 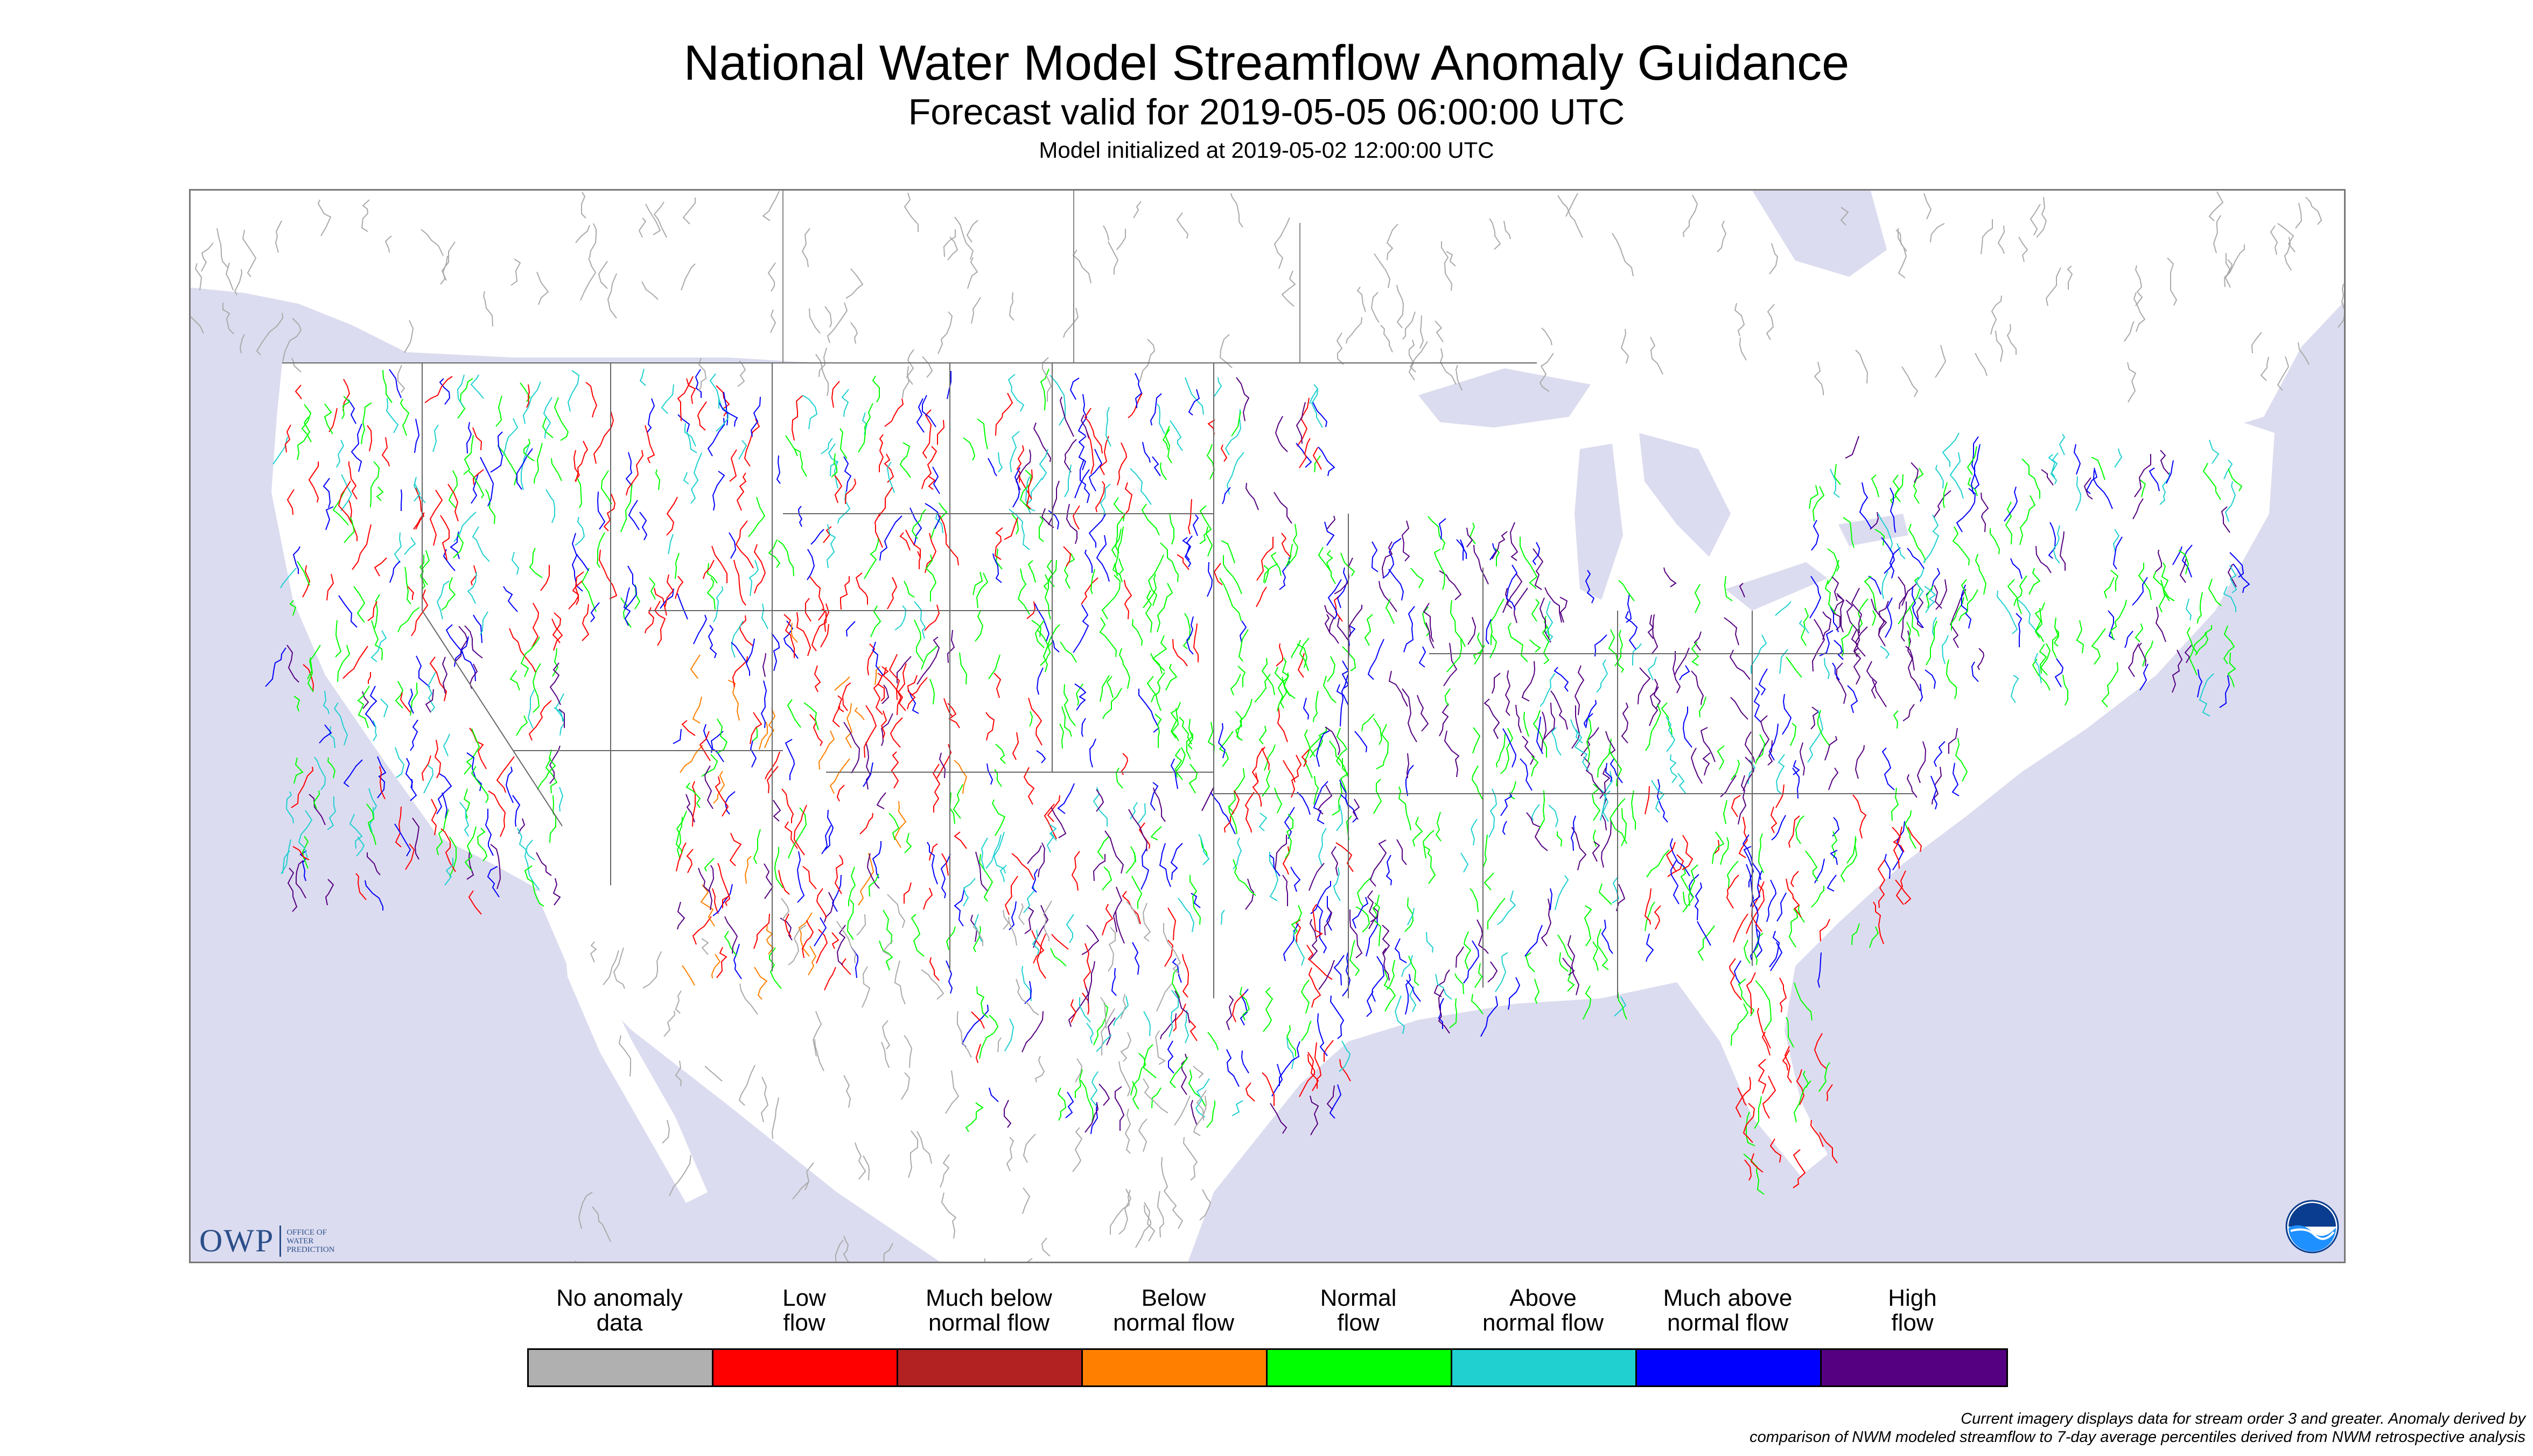 What do you see at coordinates (1599, 522) in the screenshot?
I see `lake-michigan` at bounding box center [1599, 522].